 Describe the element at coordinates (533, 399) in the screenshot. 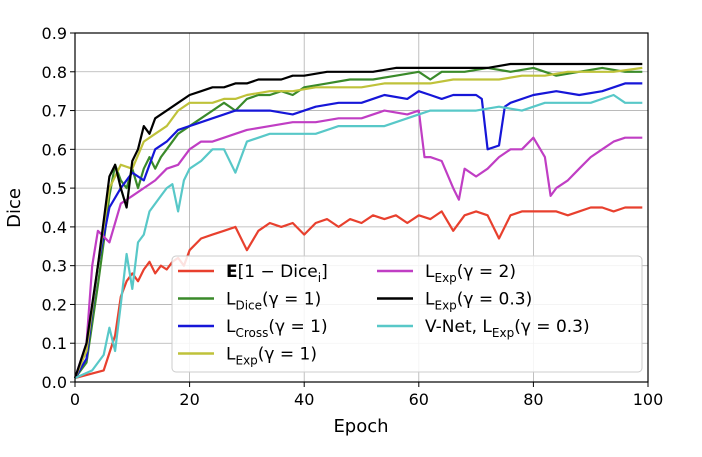

I see `x-tick-label: 80` at that location.